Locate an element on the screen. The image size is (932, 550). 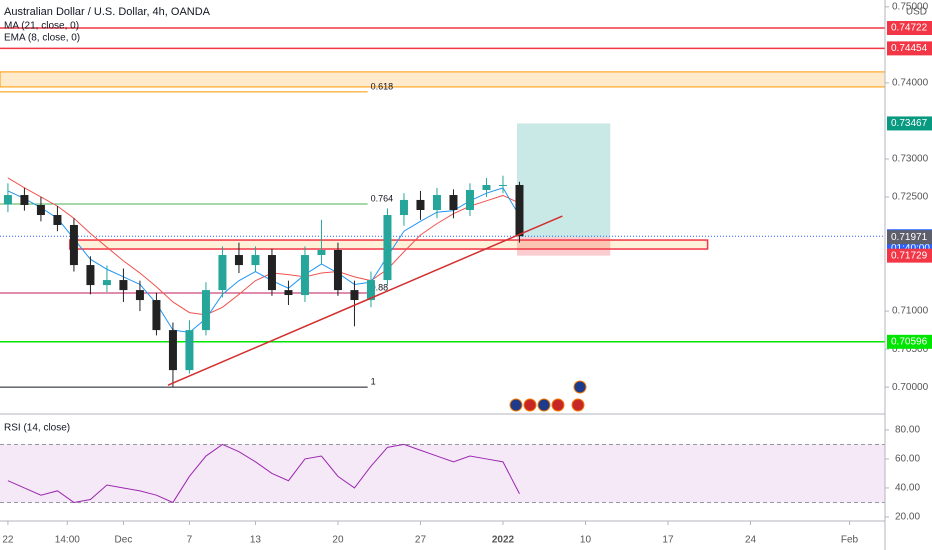
x-tick-label: 20 is located at coordinates (338, 540).